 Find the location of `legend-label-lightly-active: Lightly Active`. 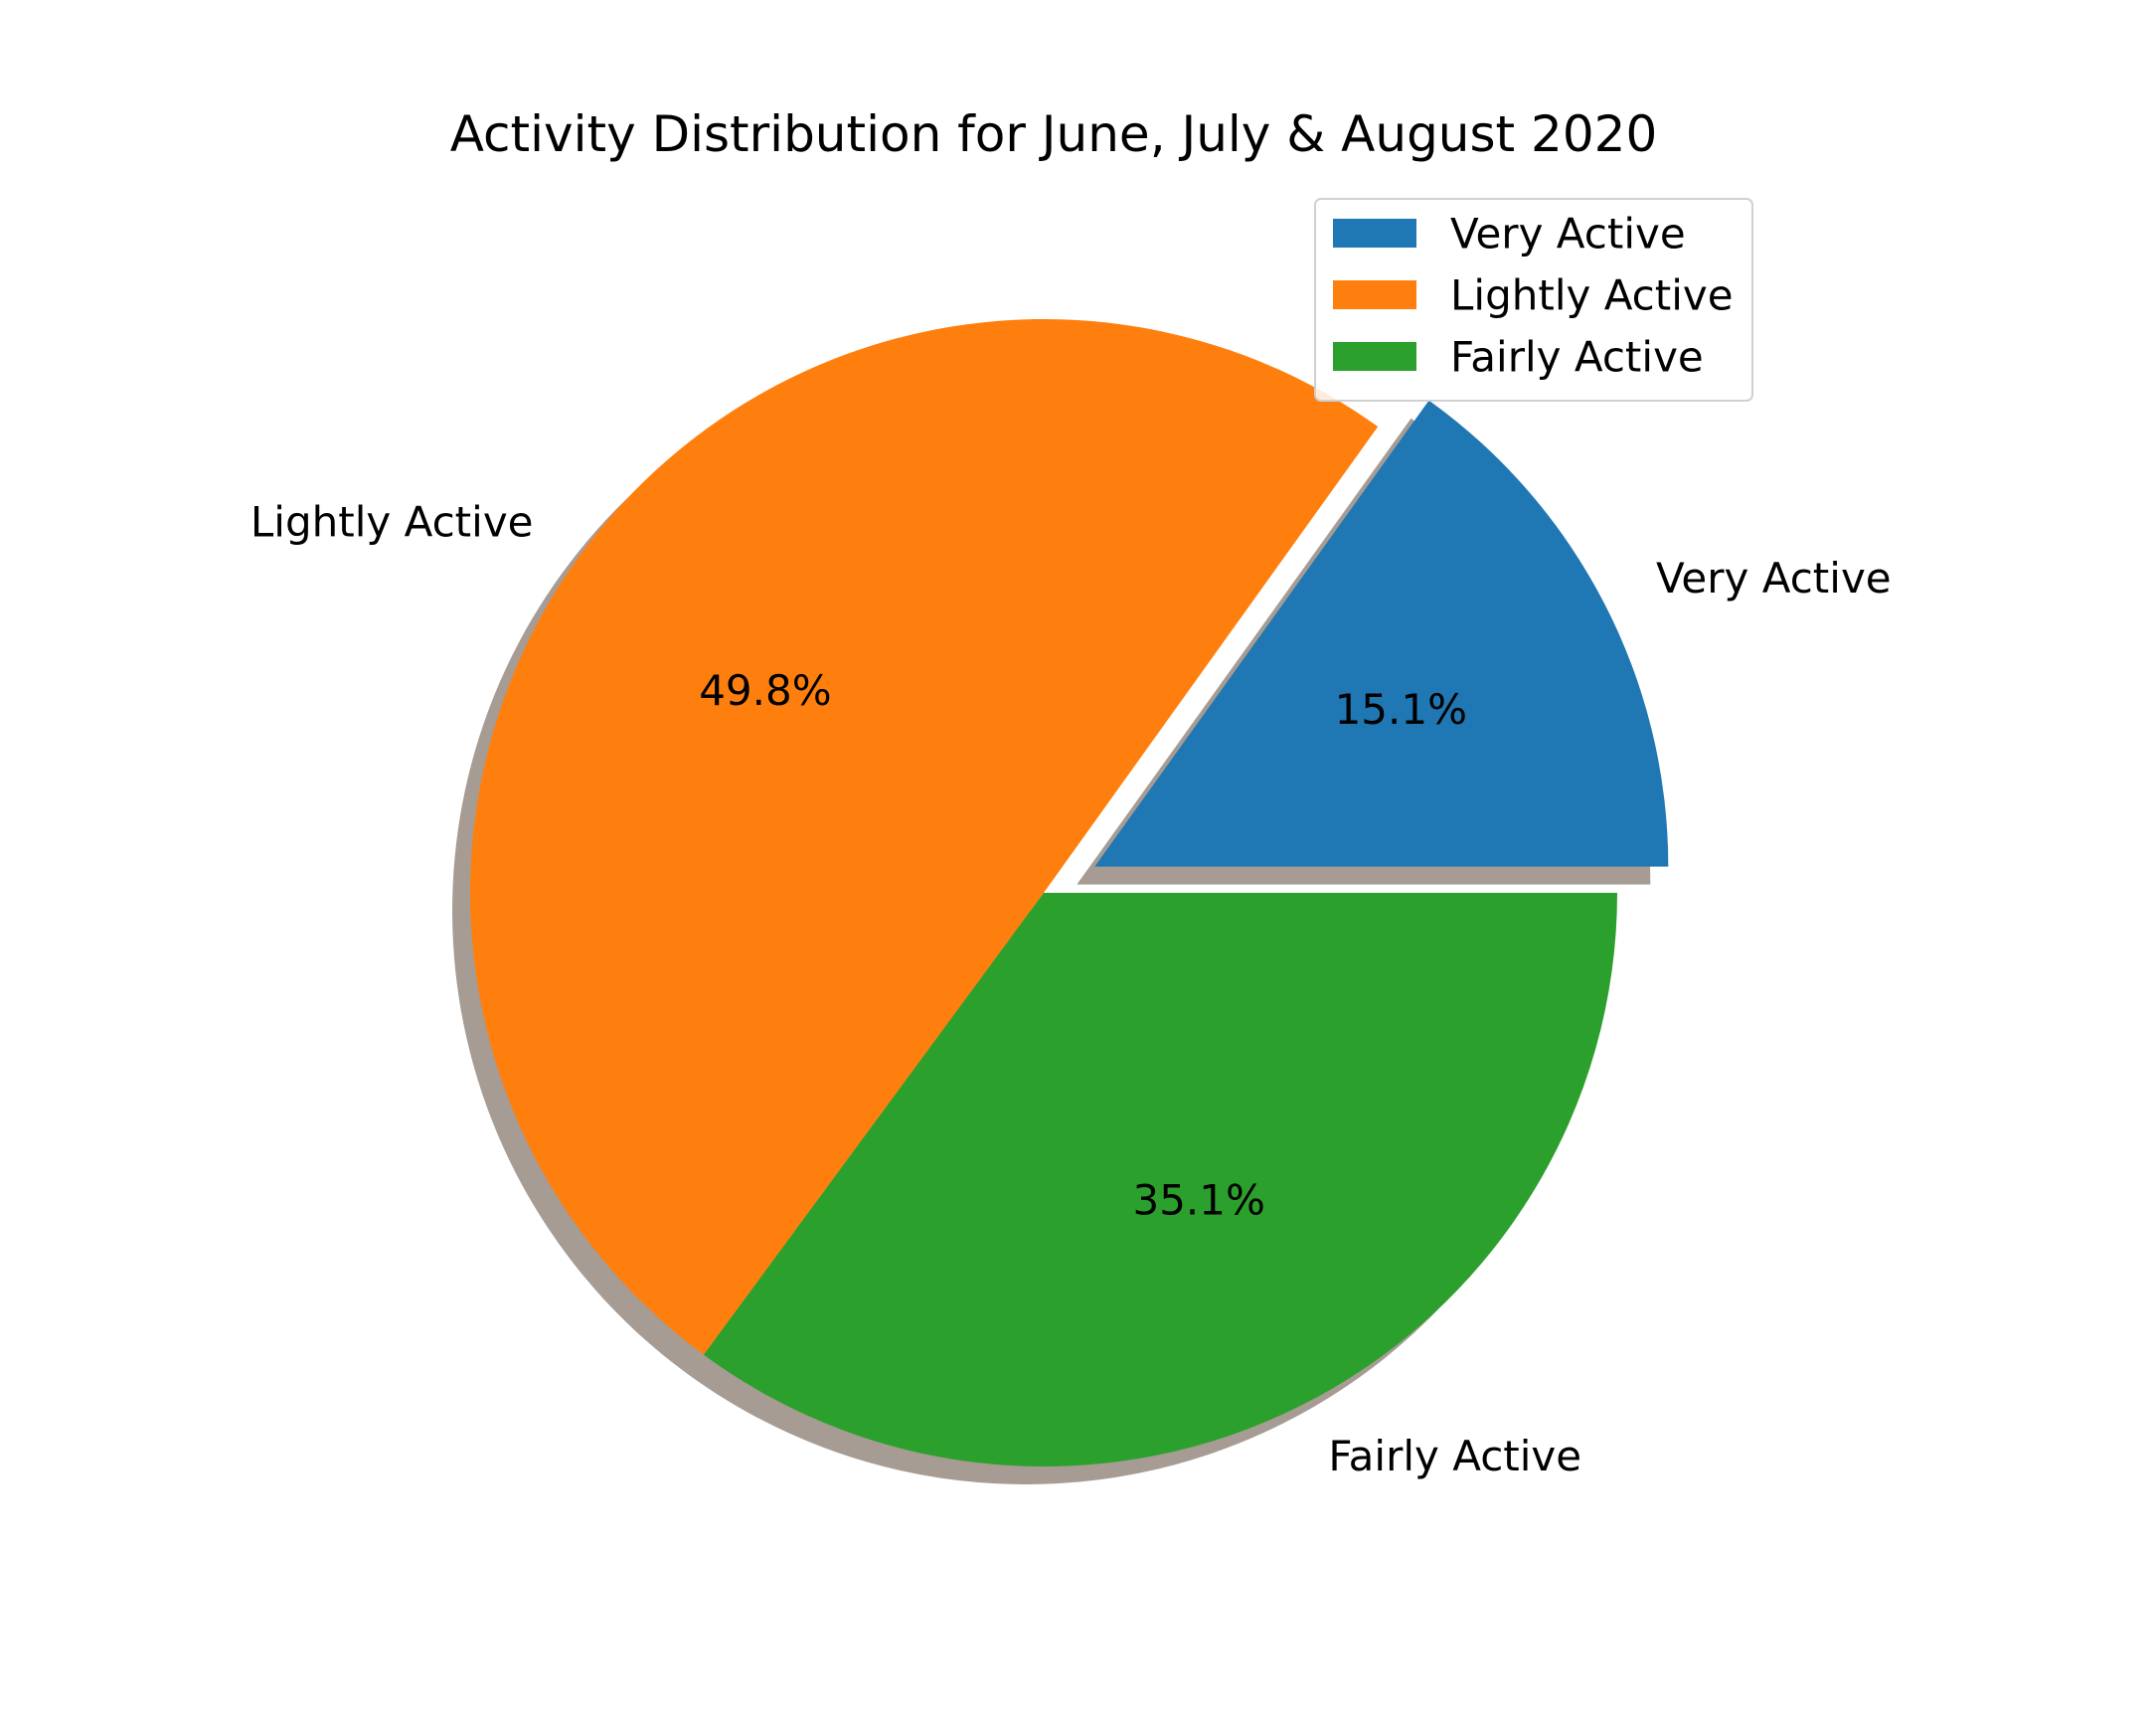

legend-label-lightly-active: Lightly Active is located at coordinates (1592, 295).